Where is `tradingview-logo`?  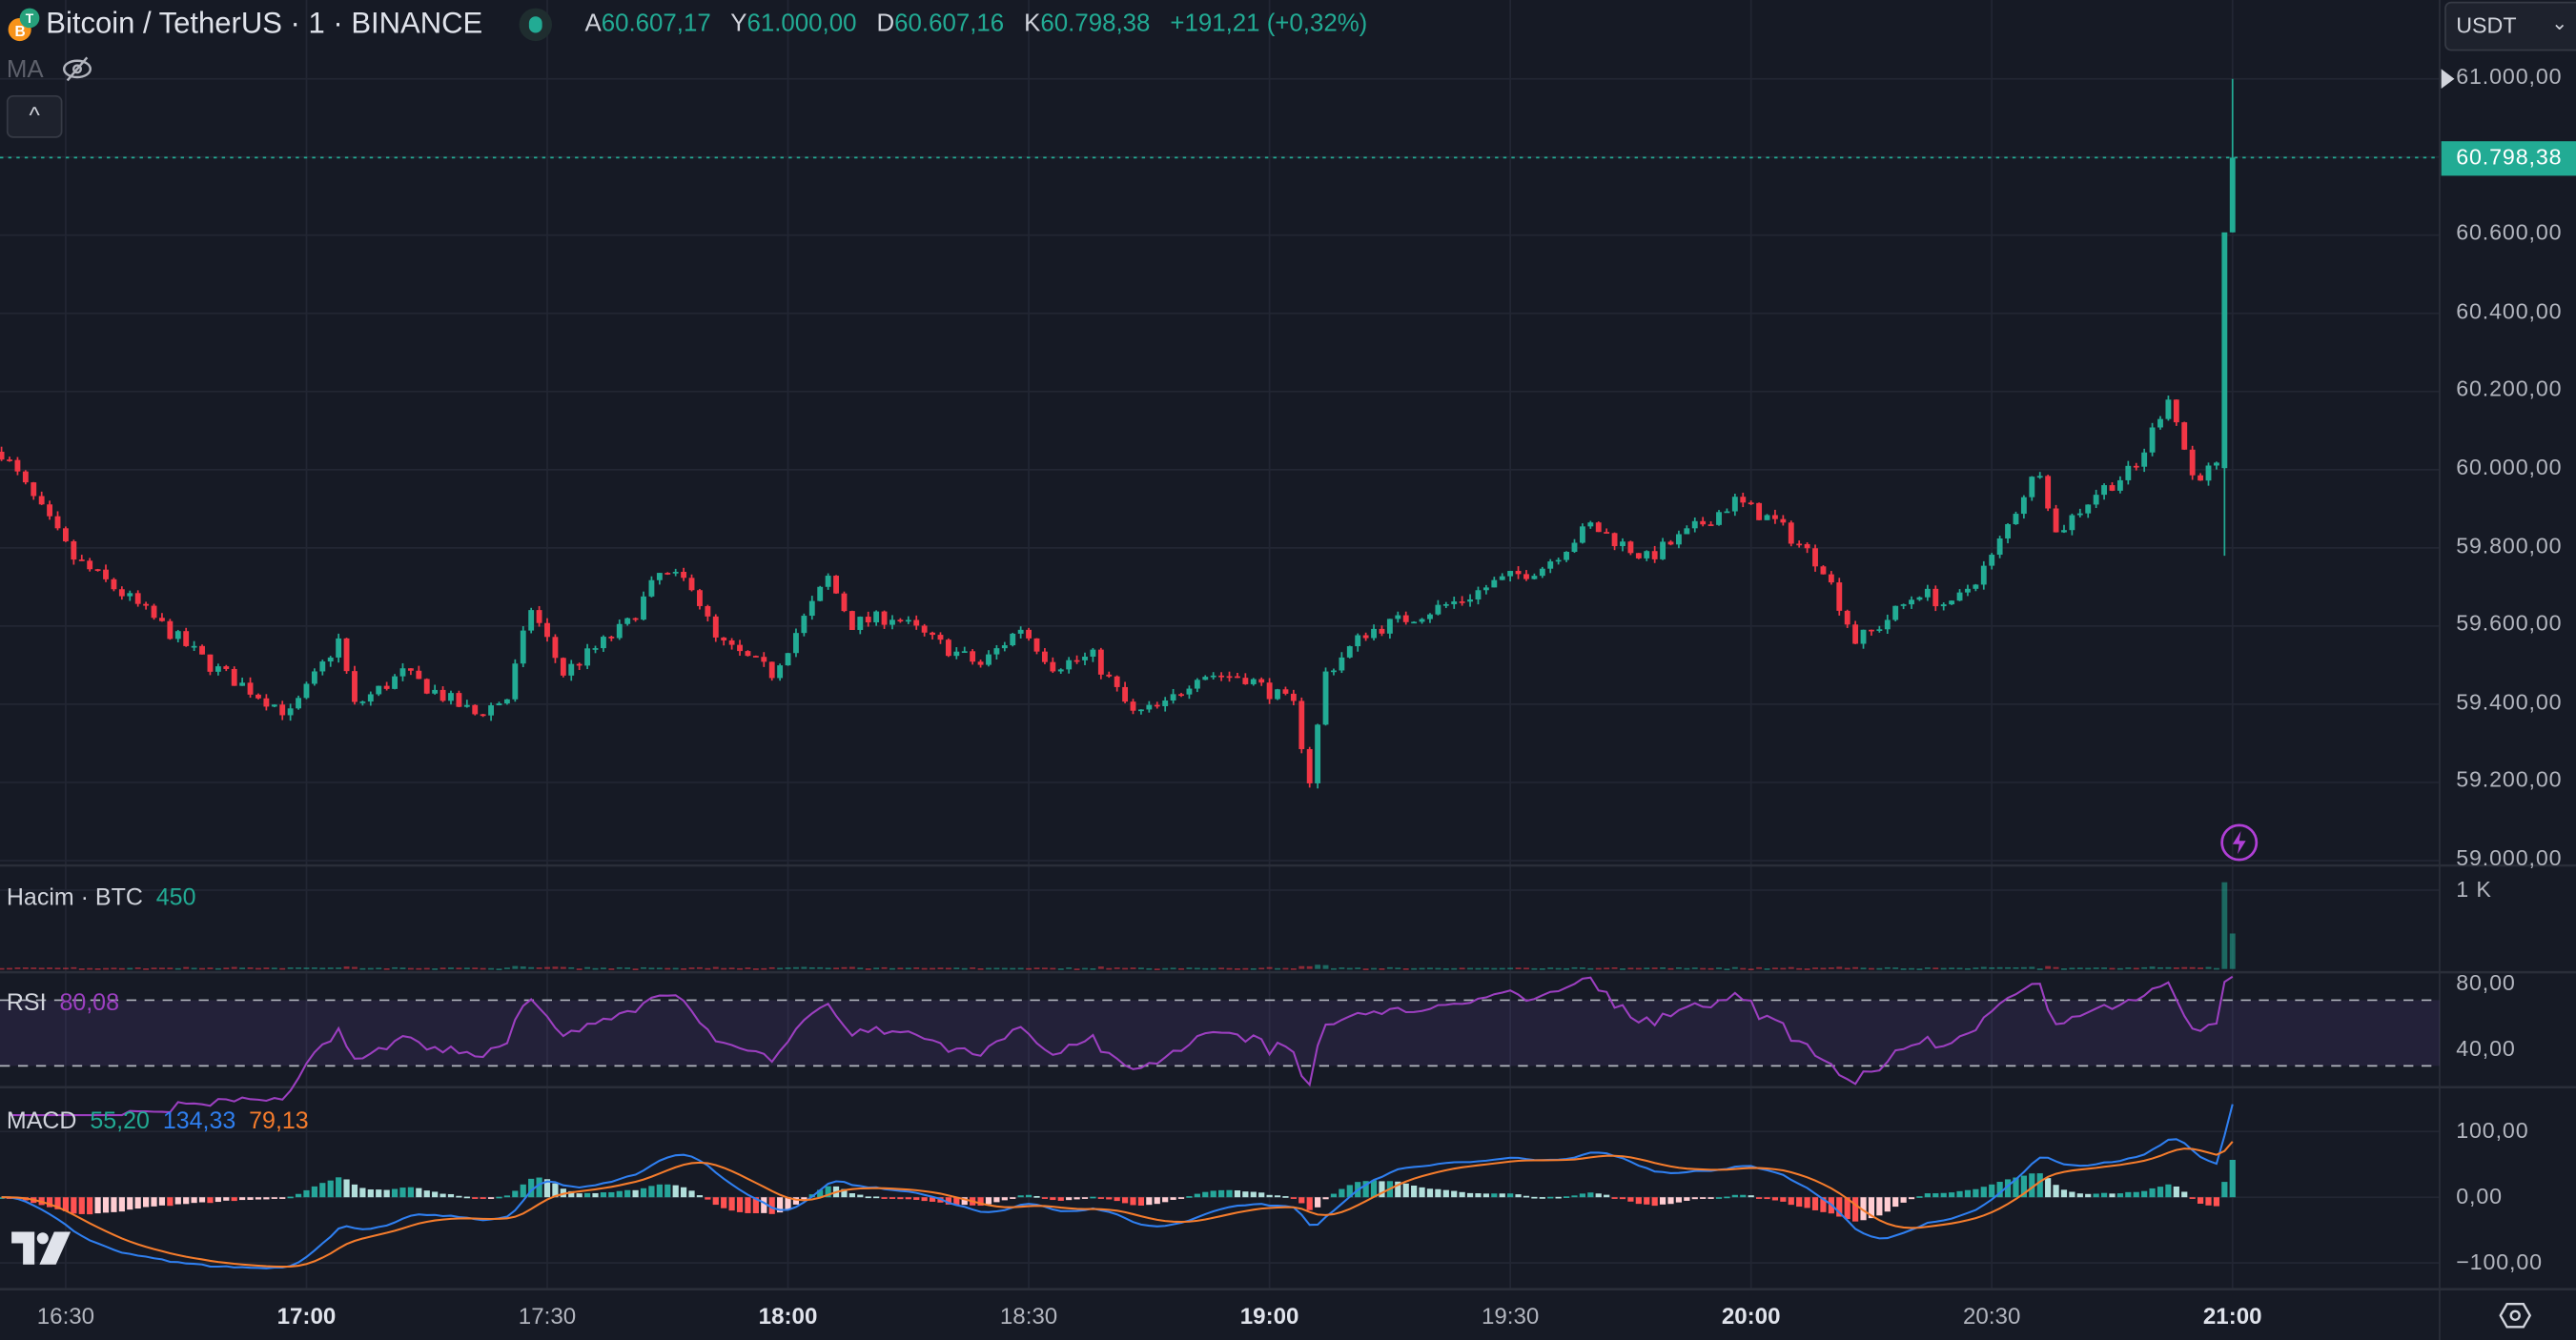 tradingview-logo is located at coordinates (41, 1248).